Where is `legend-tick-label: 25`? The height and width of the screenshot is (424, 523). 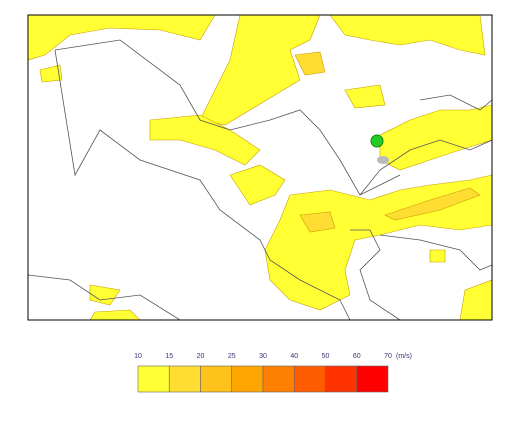 legend-tick-label: 25 is located at coordinates (232, 356).